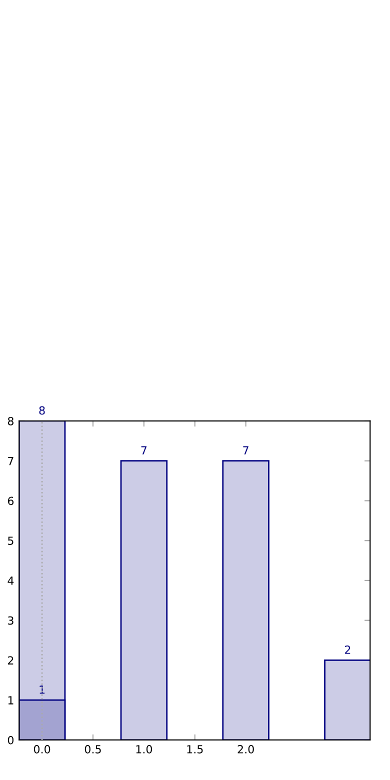 This screenshot has height=780, width=390. I want to click on x-tick-label: 1.0, so click(144, 749).